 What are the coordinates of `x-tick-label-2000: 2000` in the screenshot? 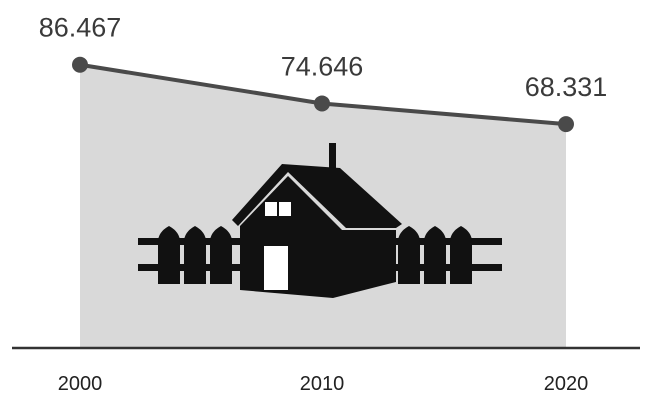 It's located at (80, 384).